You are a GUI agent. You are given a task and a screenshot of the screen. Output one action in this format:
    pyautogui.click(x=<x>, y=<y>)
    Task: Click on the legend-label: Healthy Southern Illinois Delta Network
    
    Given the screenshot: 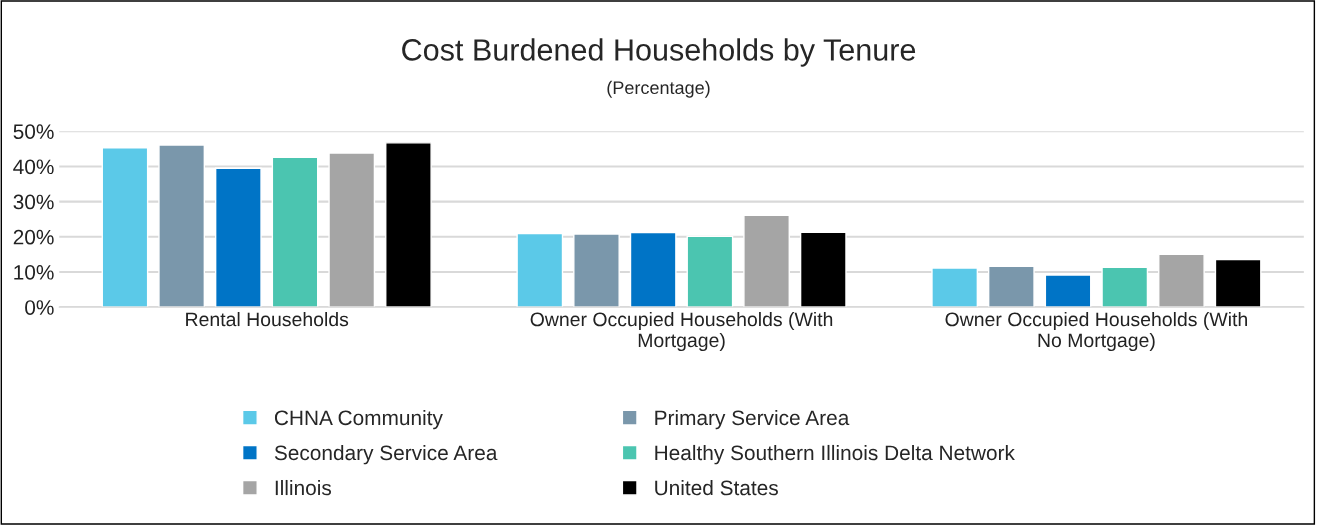 What is the action you would take?
    pyautogui.click(x=835, y=454)
    